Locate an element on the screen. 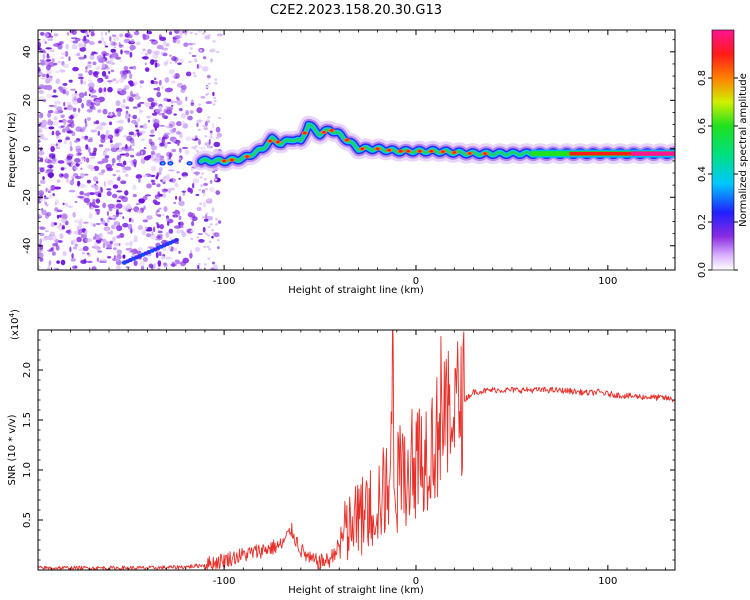 Image resolution: width=750 pixels, height=600 pixels. ridge-fragment-core is located at coordinates (163, 163).